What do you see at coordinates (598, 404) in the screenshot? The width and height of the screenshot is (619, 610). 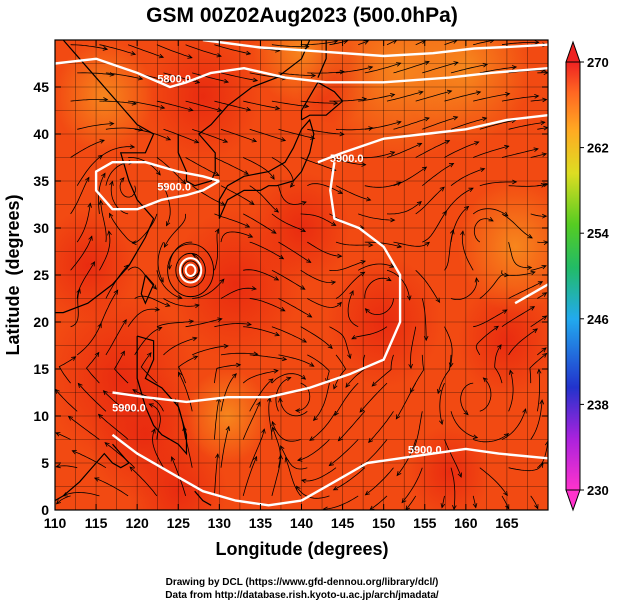 I see `colorbar-tick-label: 238` at bounding box center [598, 404].